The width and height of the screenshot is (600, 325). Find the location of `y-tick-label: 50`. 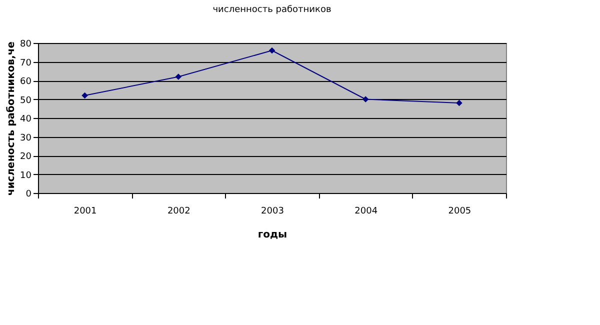

y-tick-label: 50 is located at coordinates (26, 101).